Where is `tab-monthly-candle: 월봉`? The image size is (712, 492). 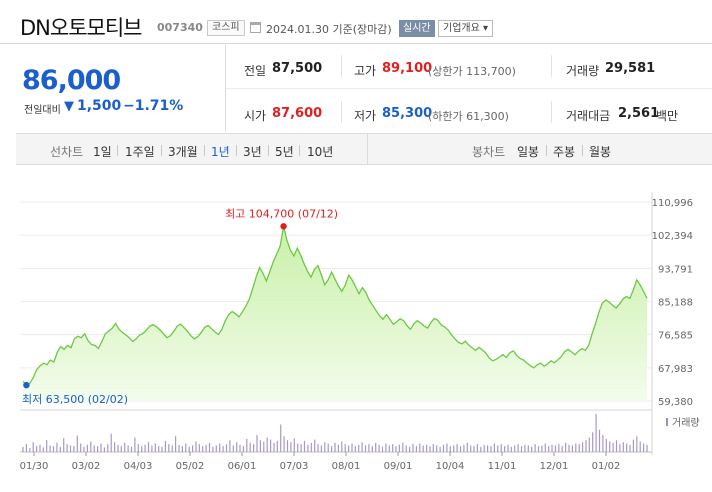
tab-monthly-candle: 월봉 is located at coordinates (600, 152).